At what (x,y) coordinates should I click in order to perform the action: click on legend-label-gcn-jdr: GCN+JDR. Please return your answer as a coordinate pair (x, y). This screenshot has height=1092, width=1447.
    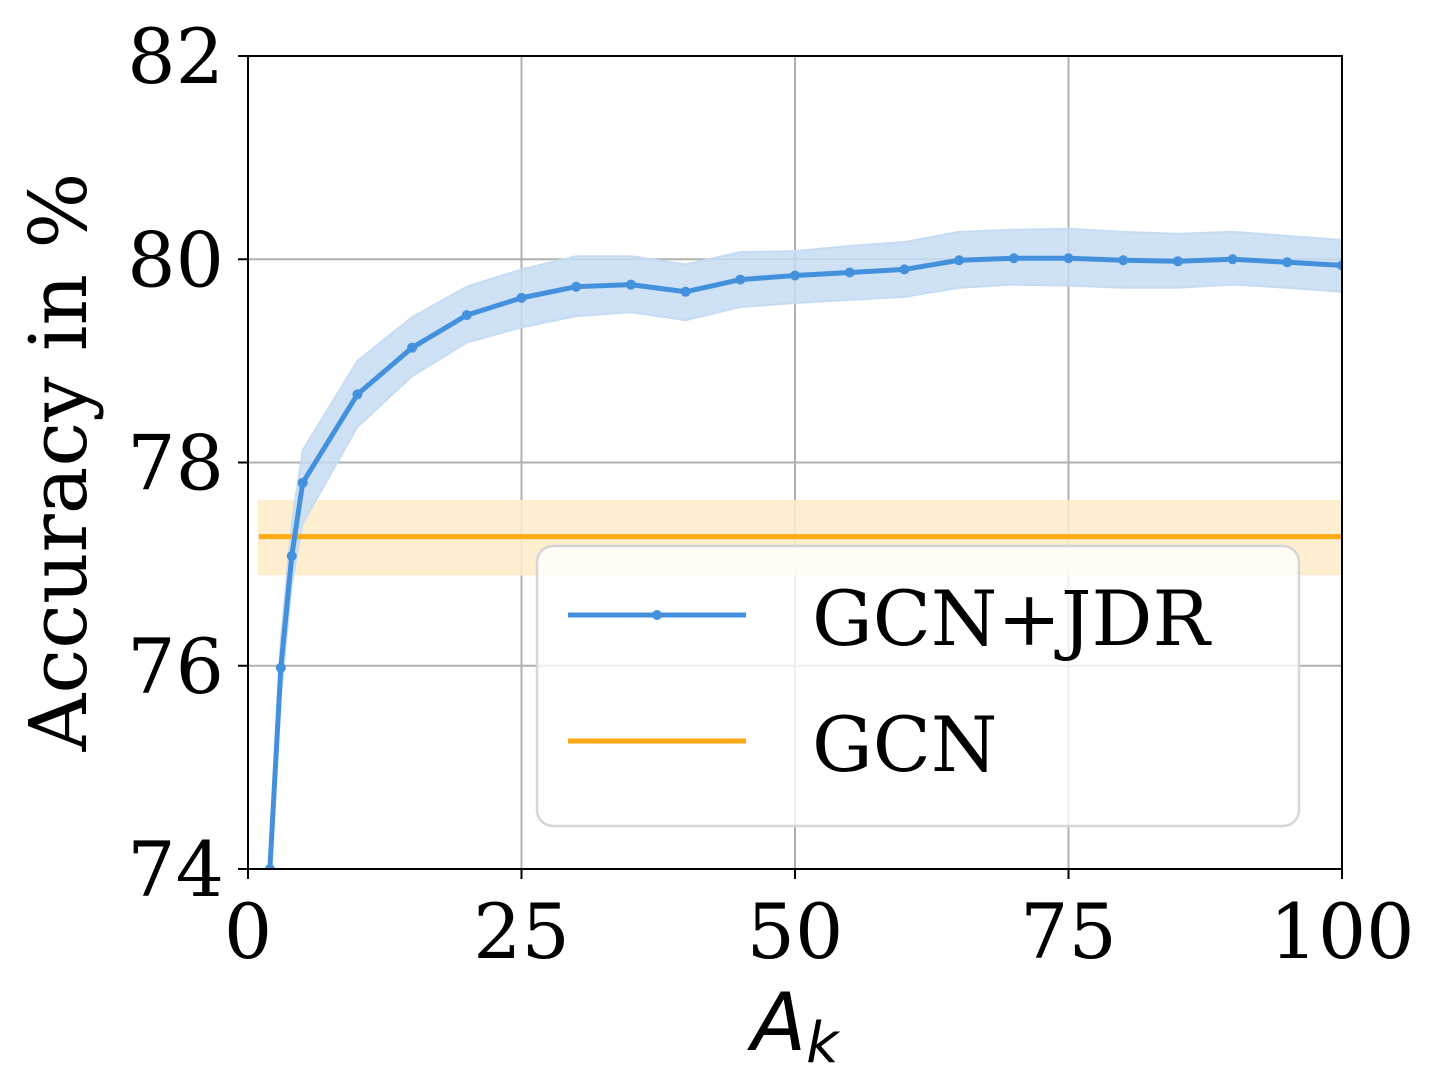
    Looking at the image, I should click on (1012, 618).